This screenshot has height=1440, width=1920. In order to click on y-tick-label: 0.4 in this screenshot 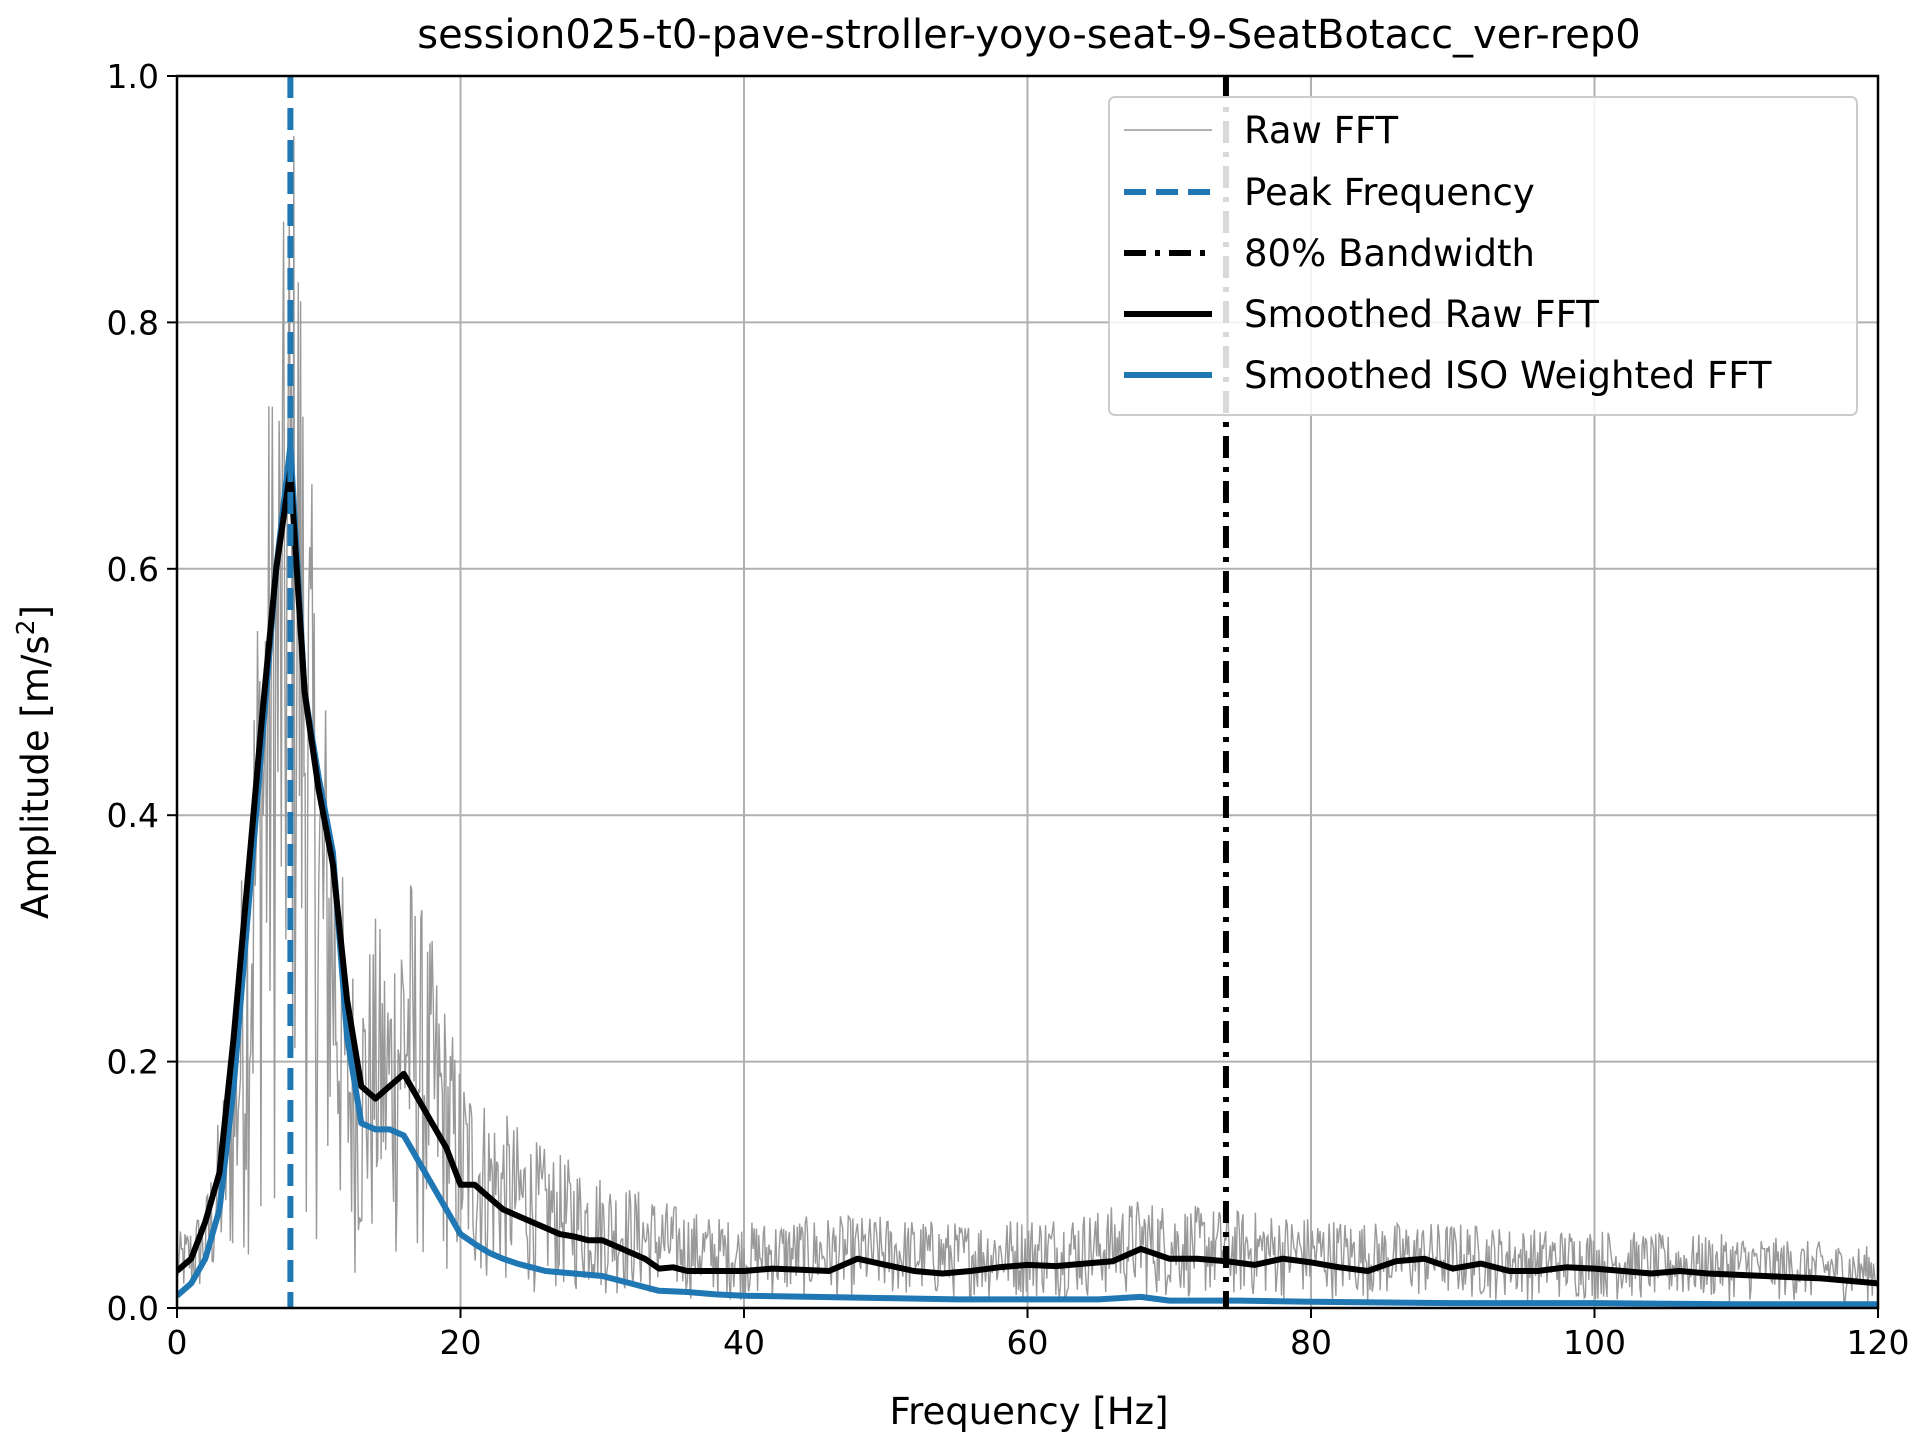, I will do `click(133, 815)`.